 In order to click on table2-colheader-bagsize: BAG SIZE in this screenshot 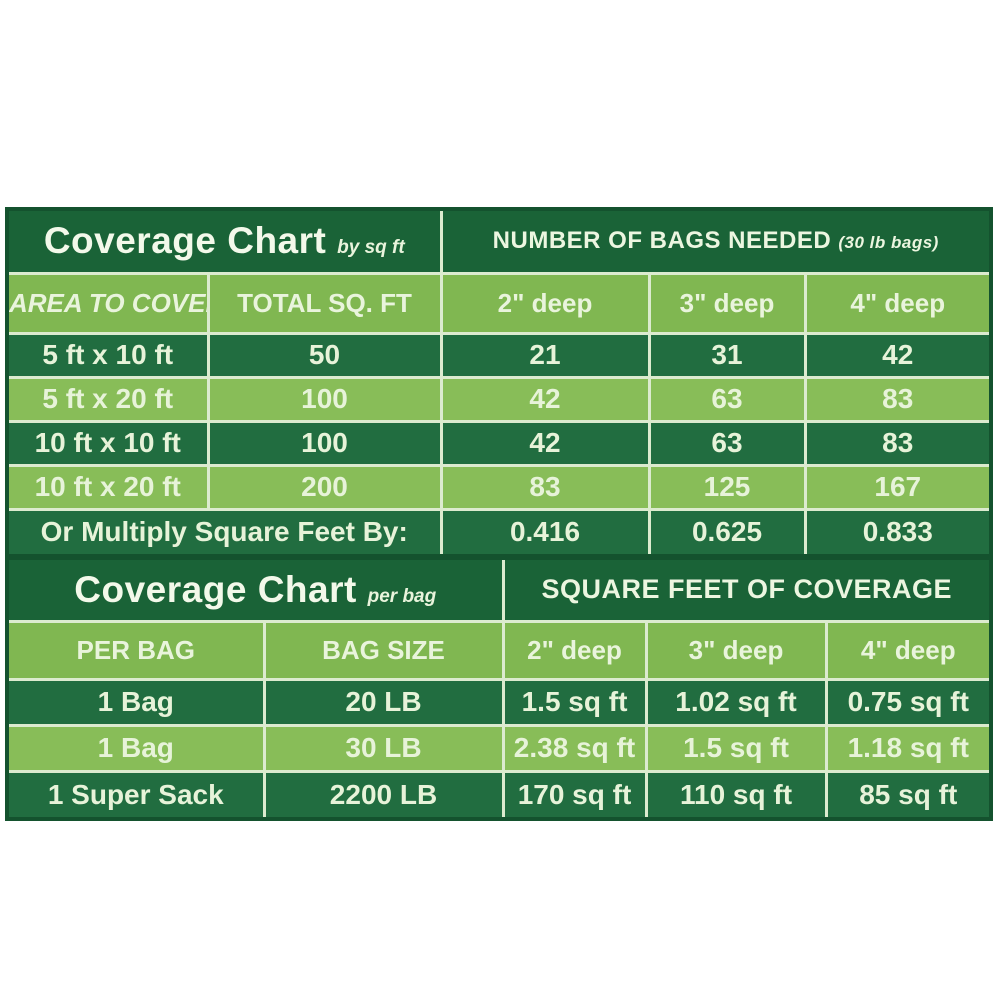, I will do `click(383, 650)`.